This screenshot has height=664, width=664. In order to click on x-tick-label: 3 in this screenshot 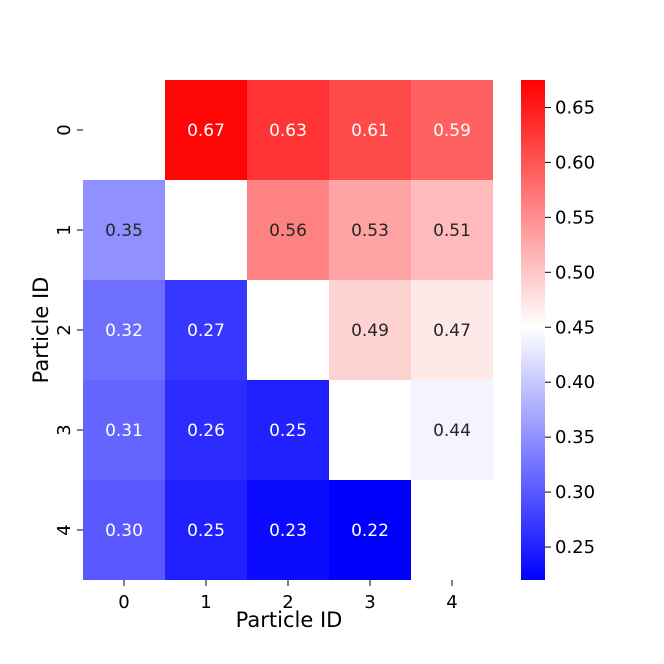, I will do `click(369, 602)`.